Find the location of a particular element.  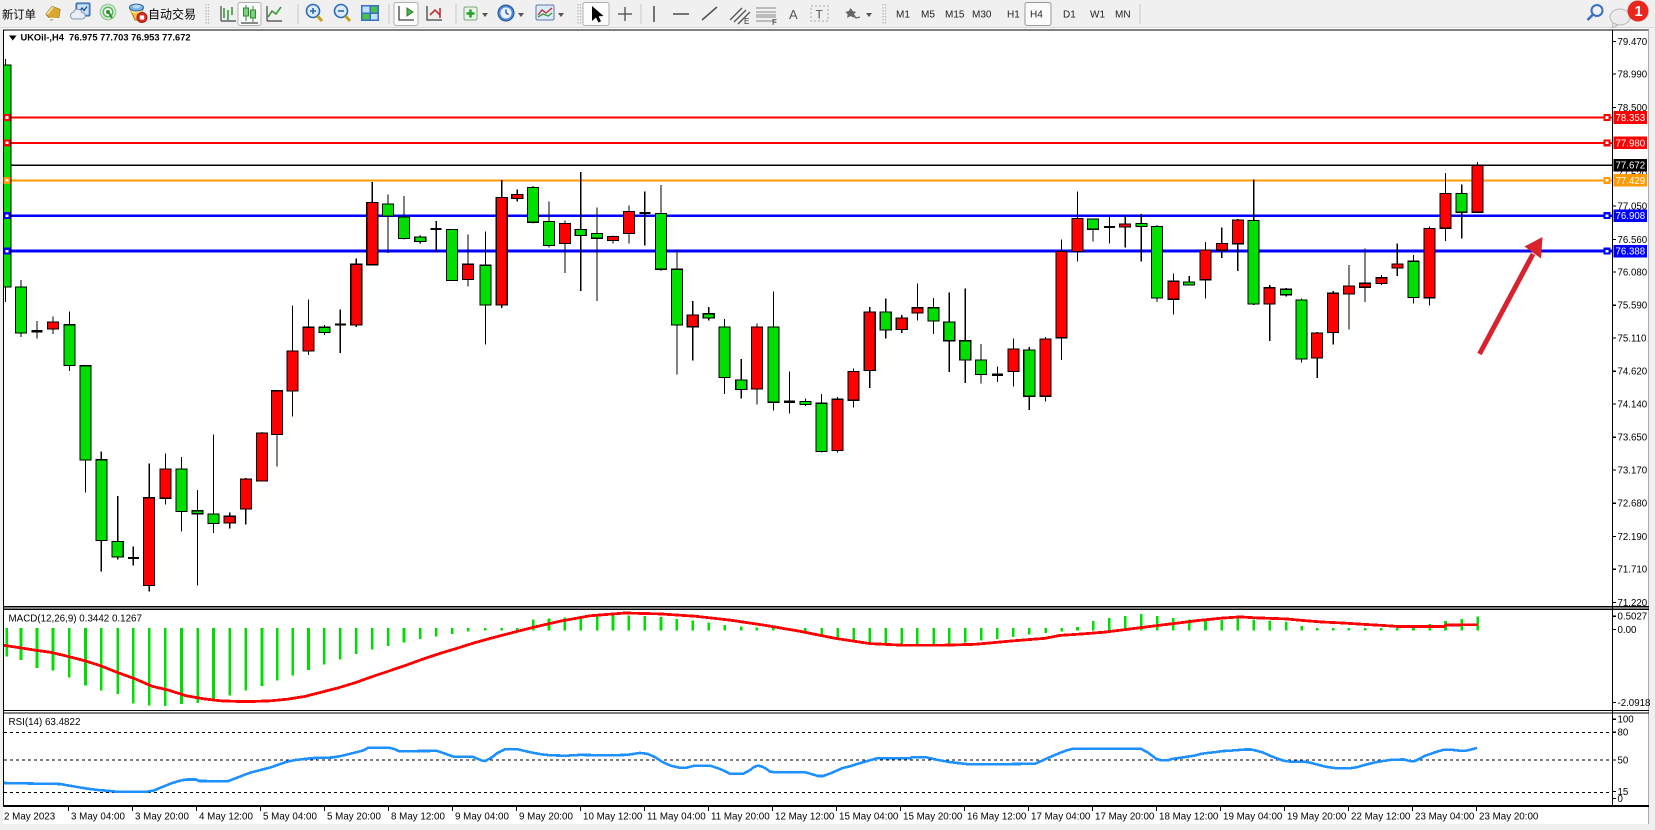

svg-text: 80 is located at coordinates (1623, 733).